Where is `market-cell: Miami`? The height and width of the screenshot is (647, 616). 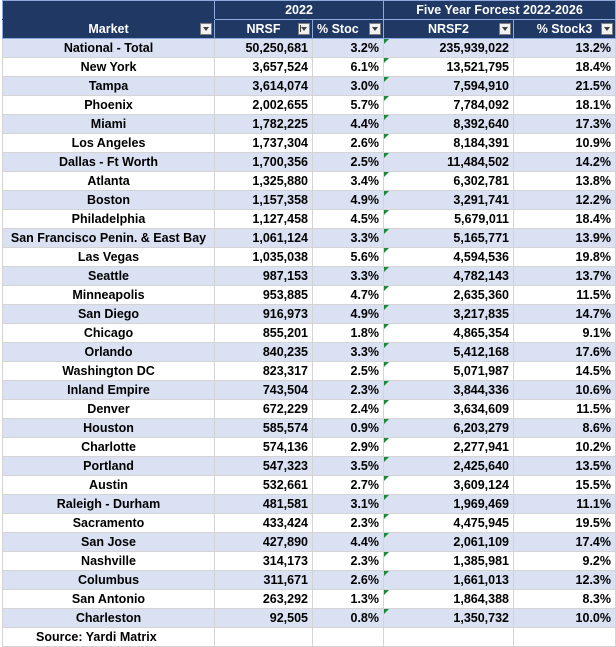
market-cell: Miami is located at coordinates (108, 124).